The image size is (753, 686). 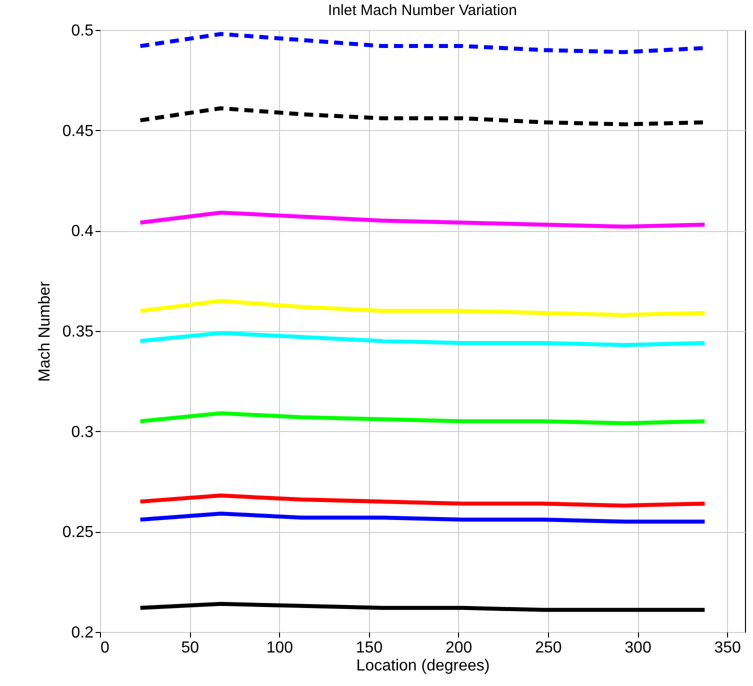 I want to click on chart-title: Inlet Mach Number Variation, so click(x=422, y=10).